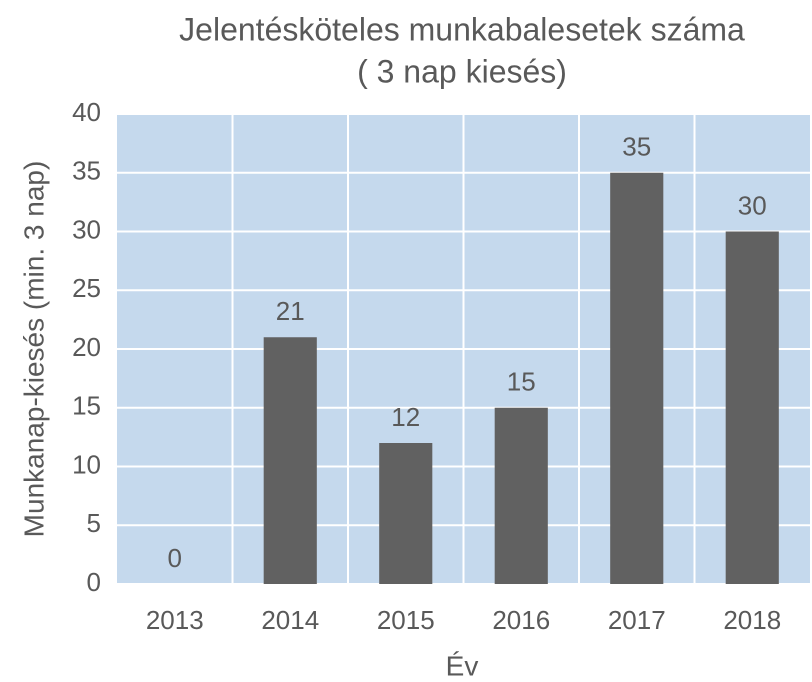 This screenshot has width=812, height=682. Describe the element at coordinates (406, 620) in the screenshot. I see `x-tick-label: 2015` at that location.